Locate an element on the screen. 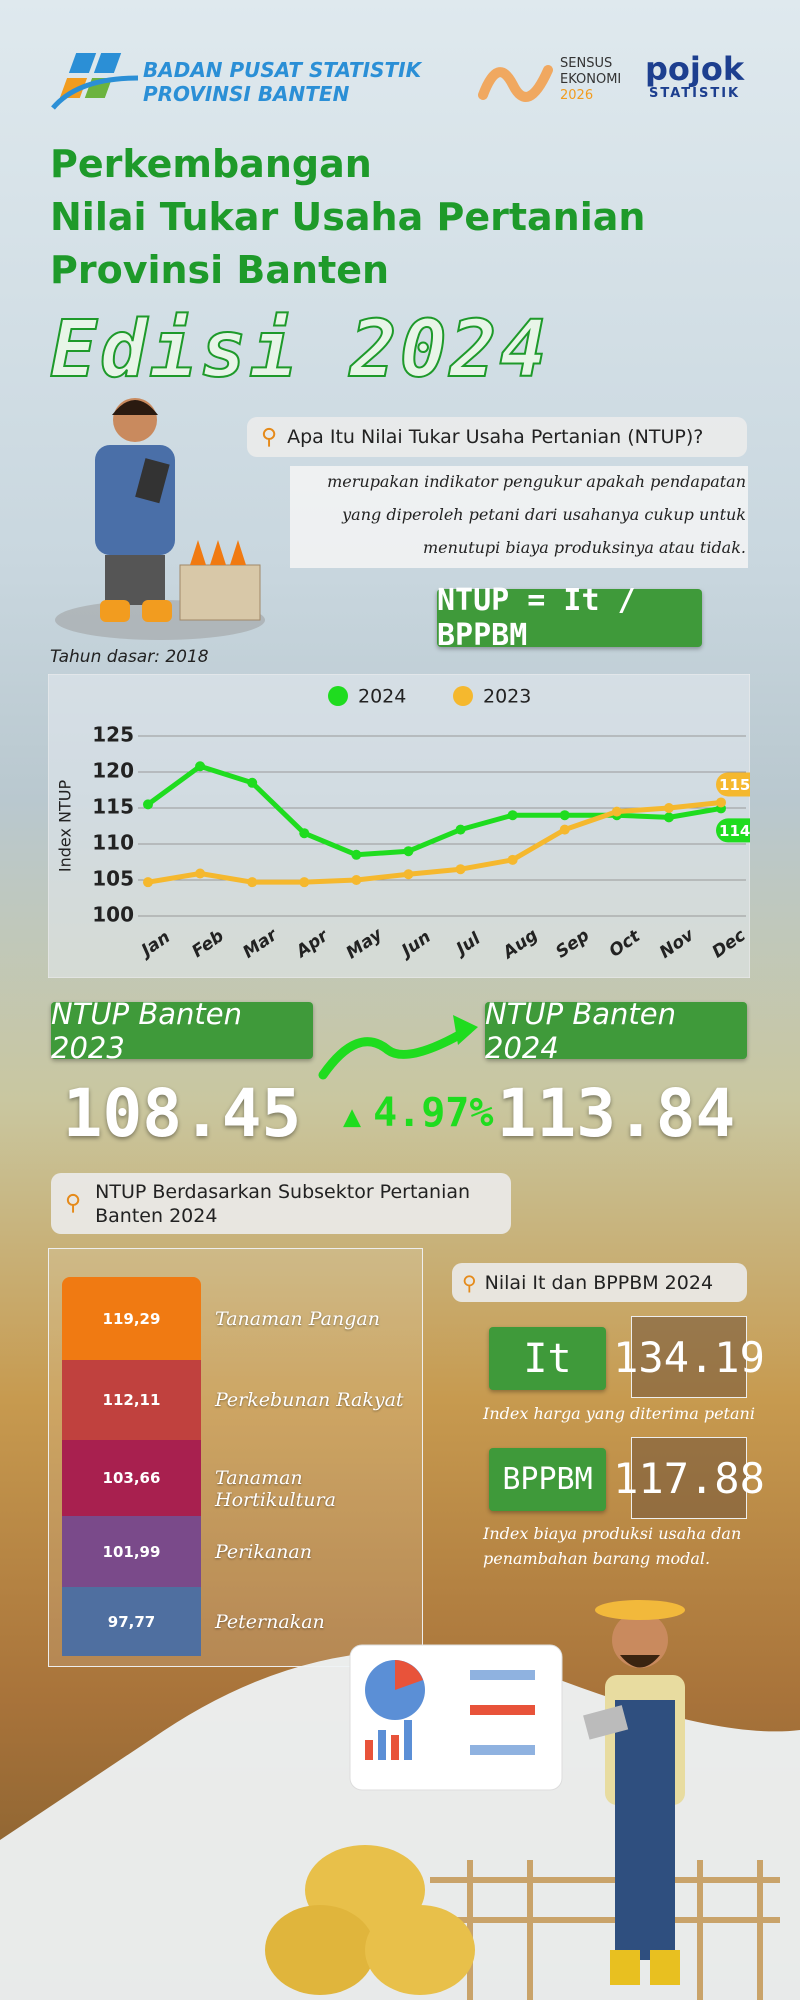  bppbm-label: BPPBM is located at coordinates (547, 1479).